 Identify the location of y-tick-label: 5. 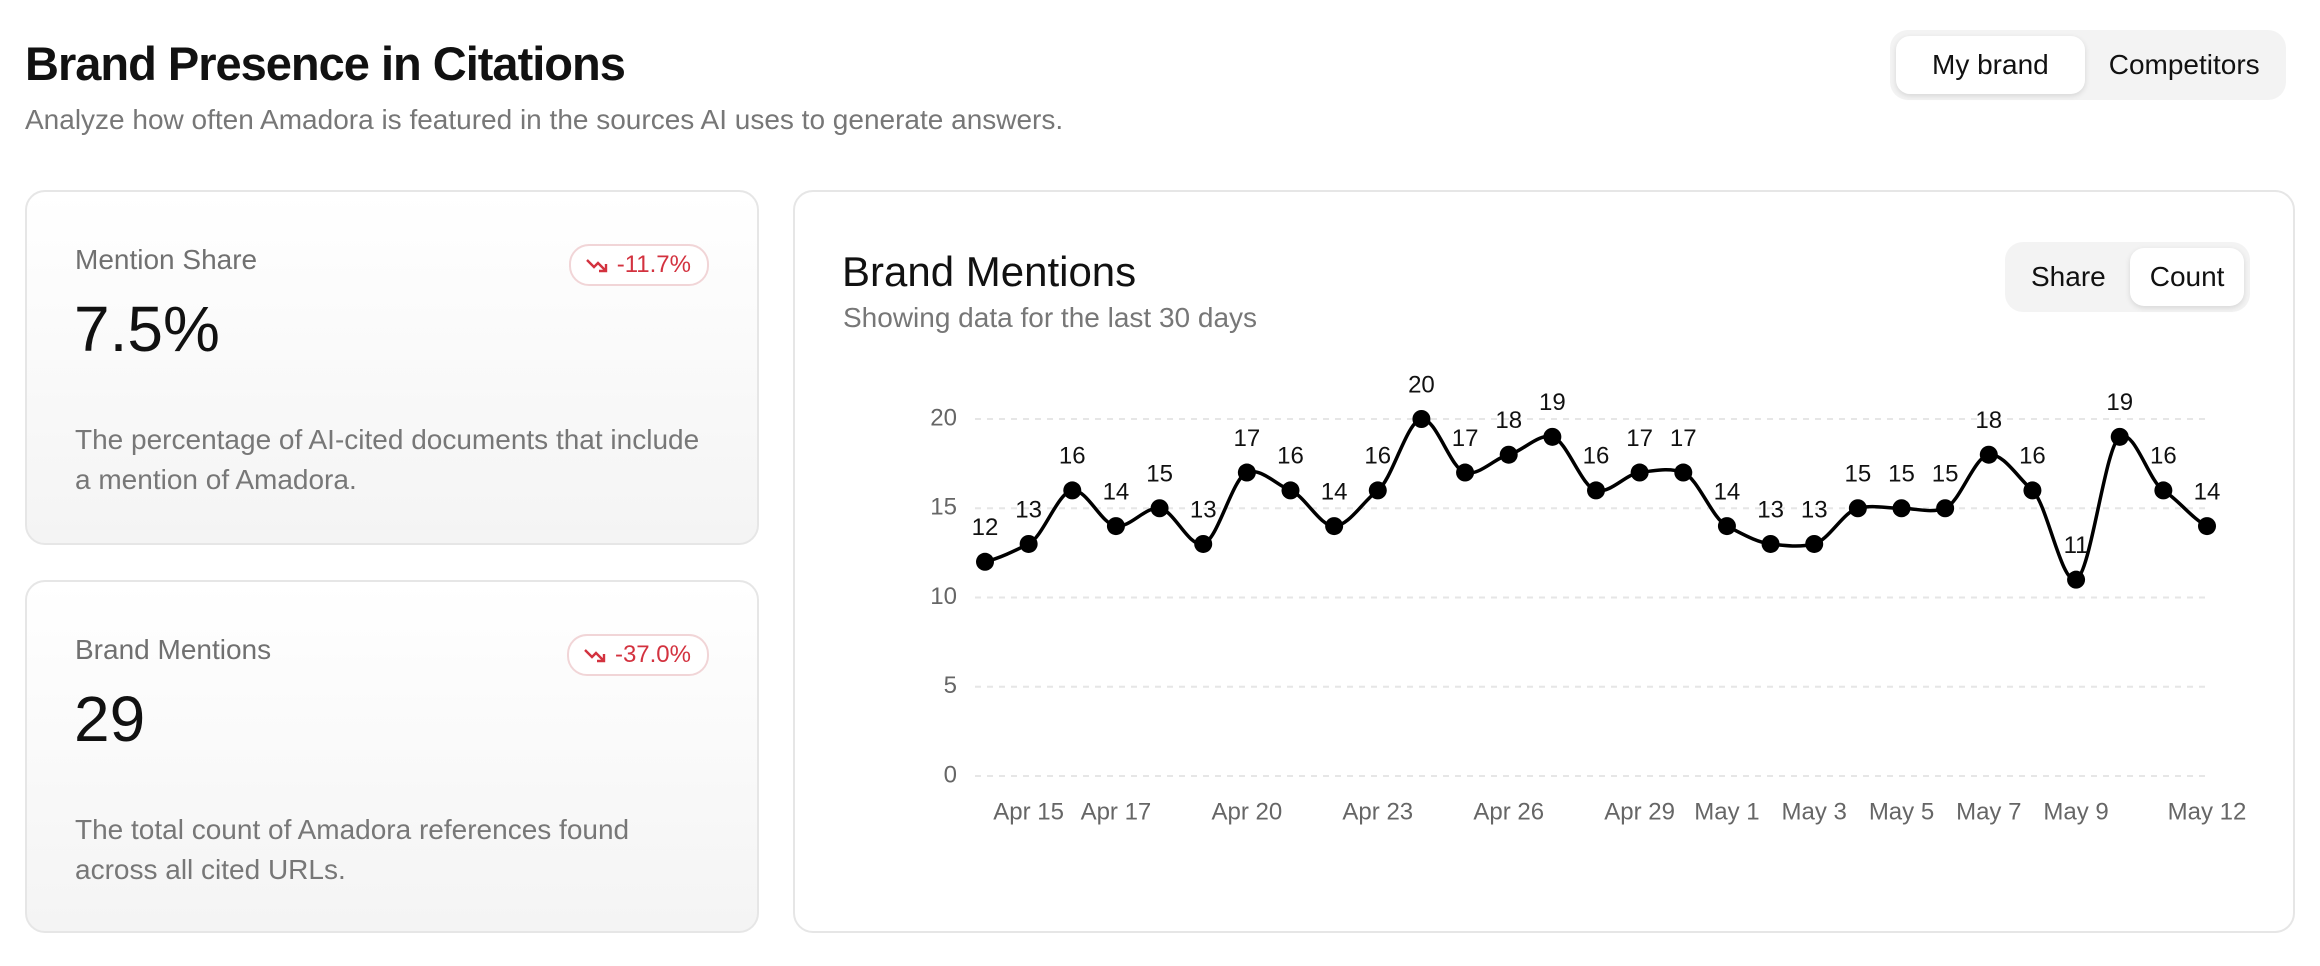
(950, 685).